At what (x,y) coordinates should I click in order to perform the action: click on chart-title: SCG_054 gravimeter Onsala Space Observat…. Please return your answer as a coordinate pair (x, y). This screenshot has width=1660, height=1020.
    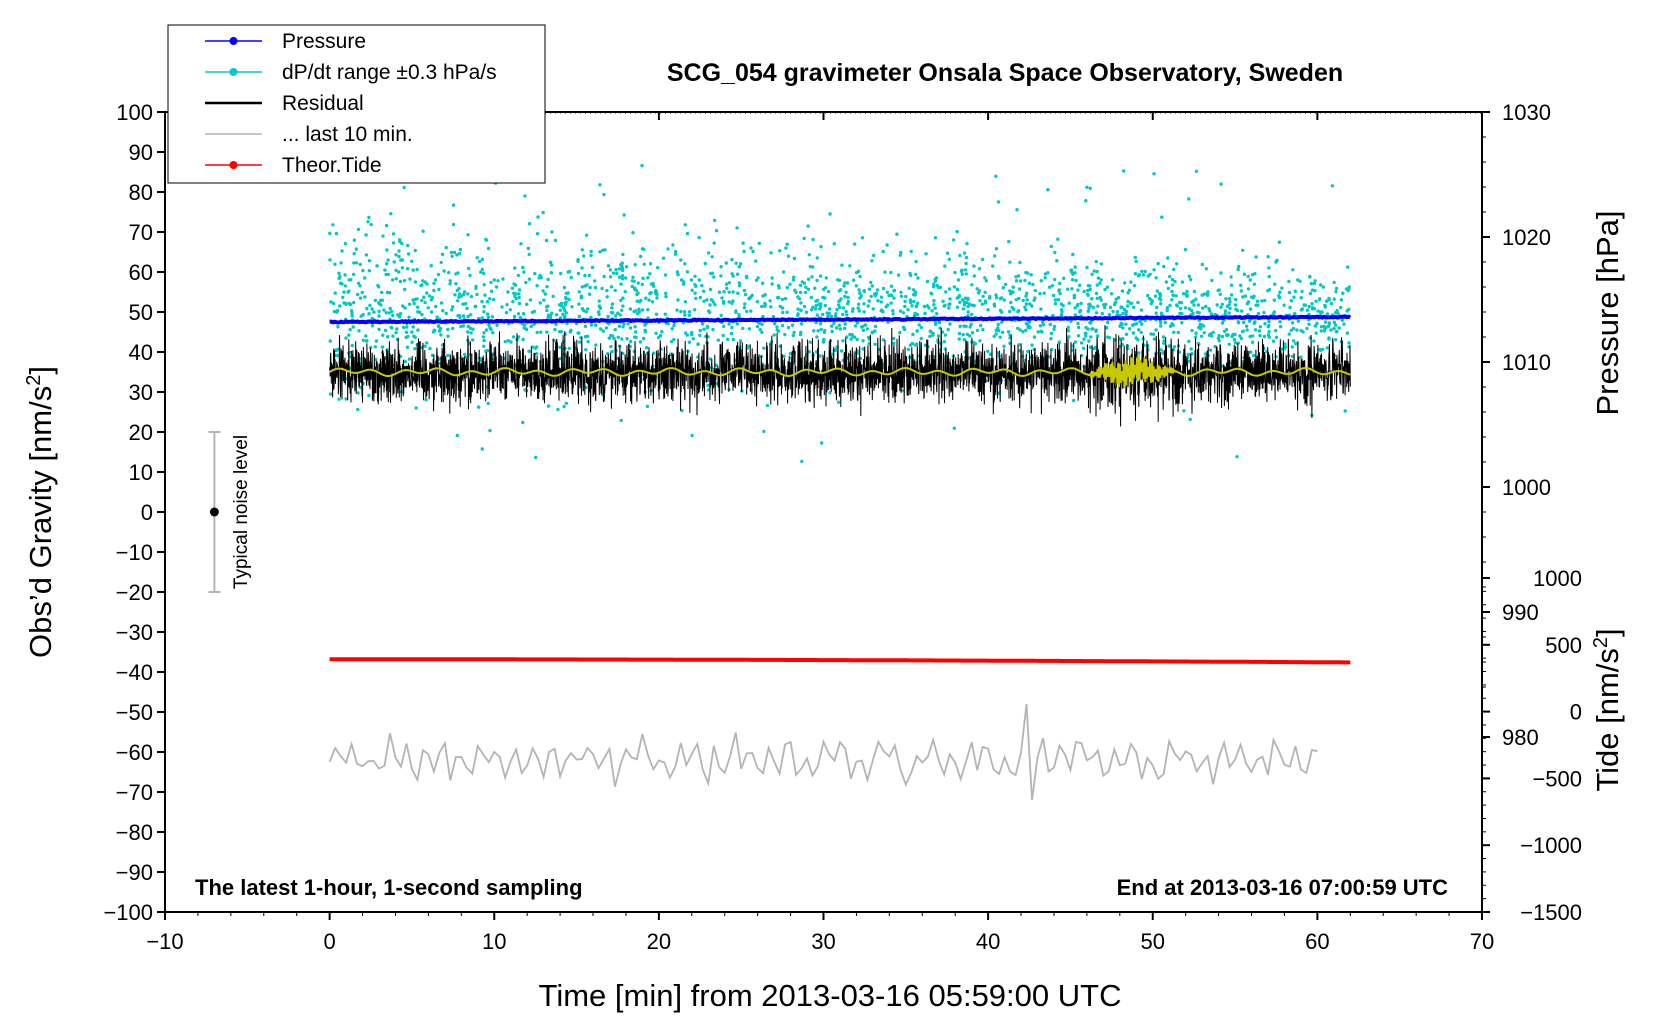
    Looking at the image, I should click on (1005, 73).